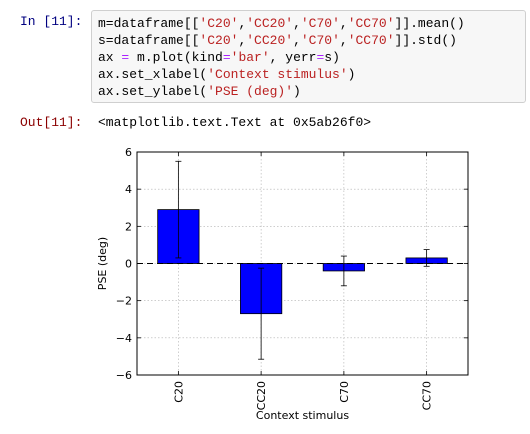 The height and width of the screenshot is (434, 530). I want to click on y-tick-label: −4, so click(124, 338).